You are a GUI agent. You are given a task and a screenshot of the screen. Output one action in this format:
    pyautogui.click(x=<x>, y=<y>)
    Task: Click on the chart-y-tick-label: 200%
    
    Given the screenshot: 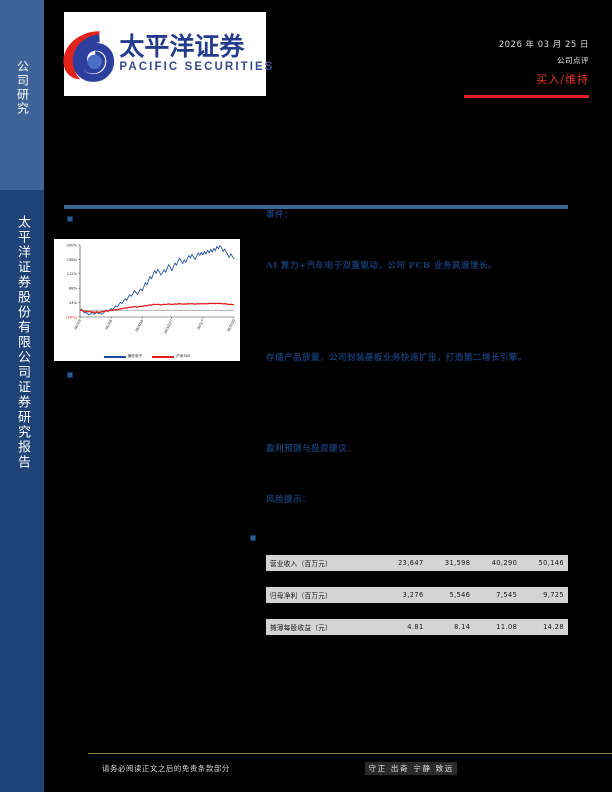 What is the action you would take?
    pyautogui.click(x=72, y=245)
    